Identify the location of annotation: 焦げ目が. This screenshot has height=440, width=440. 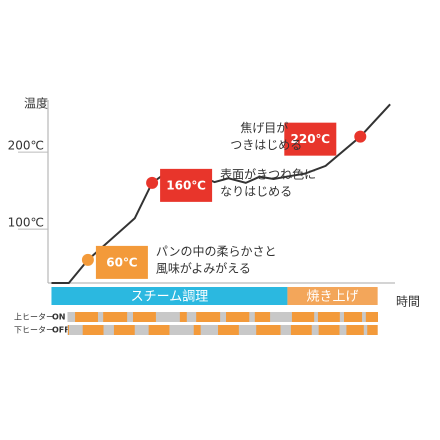
(264, 127).